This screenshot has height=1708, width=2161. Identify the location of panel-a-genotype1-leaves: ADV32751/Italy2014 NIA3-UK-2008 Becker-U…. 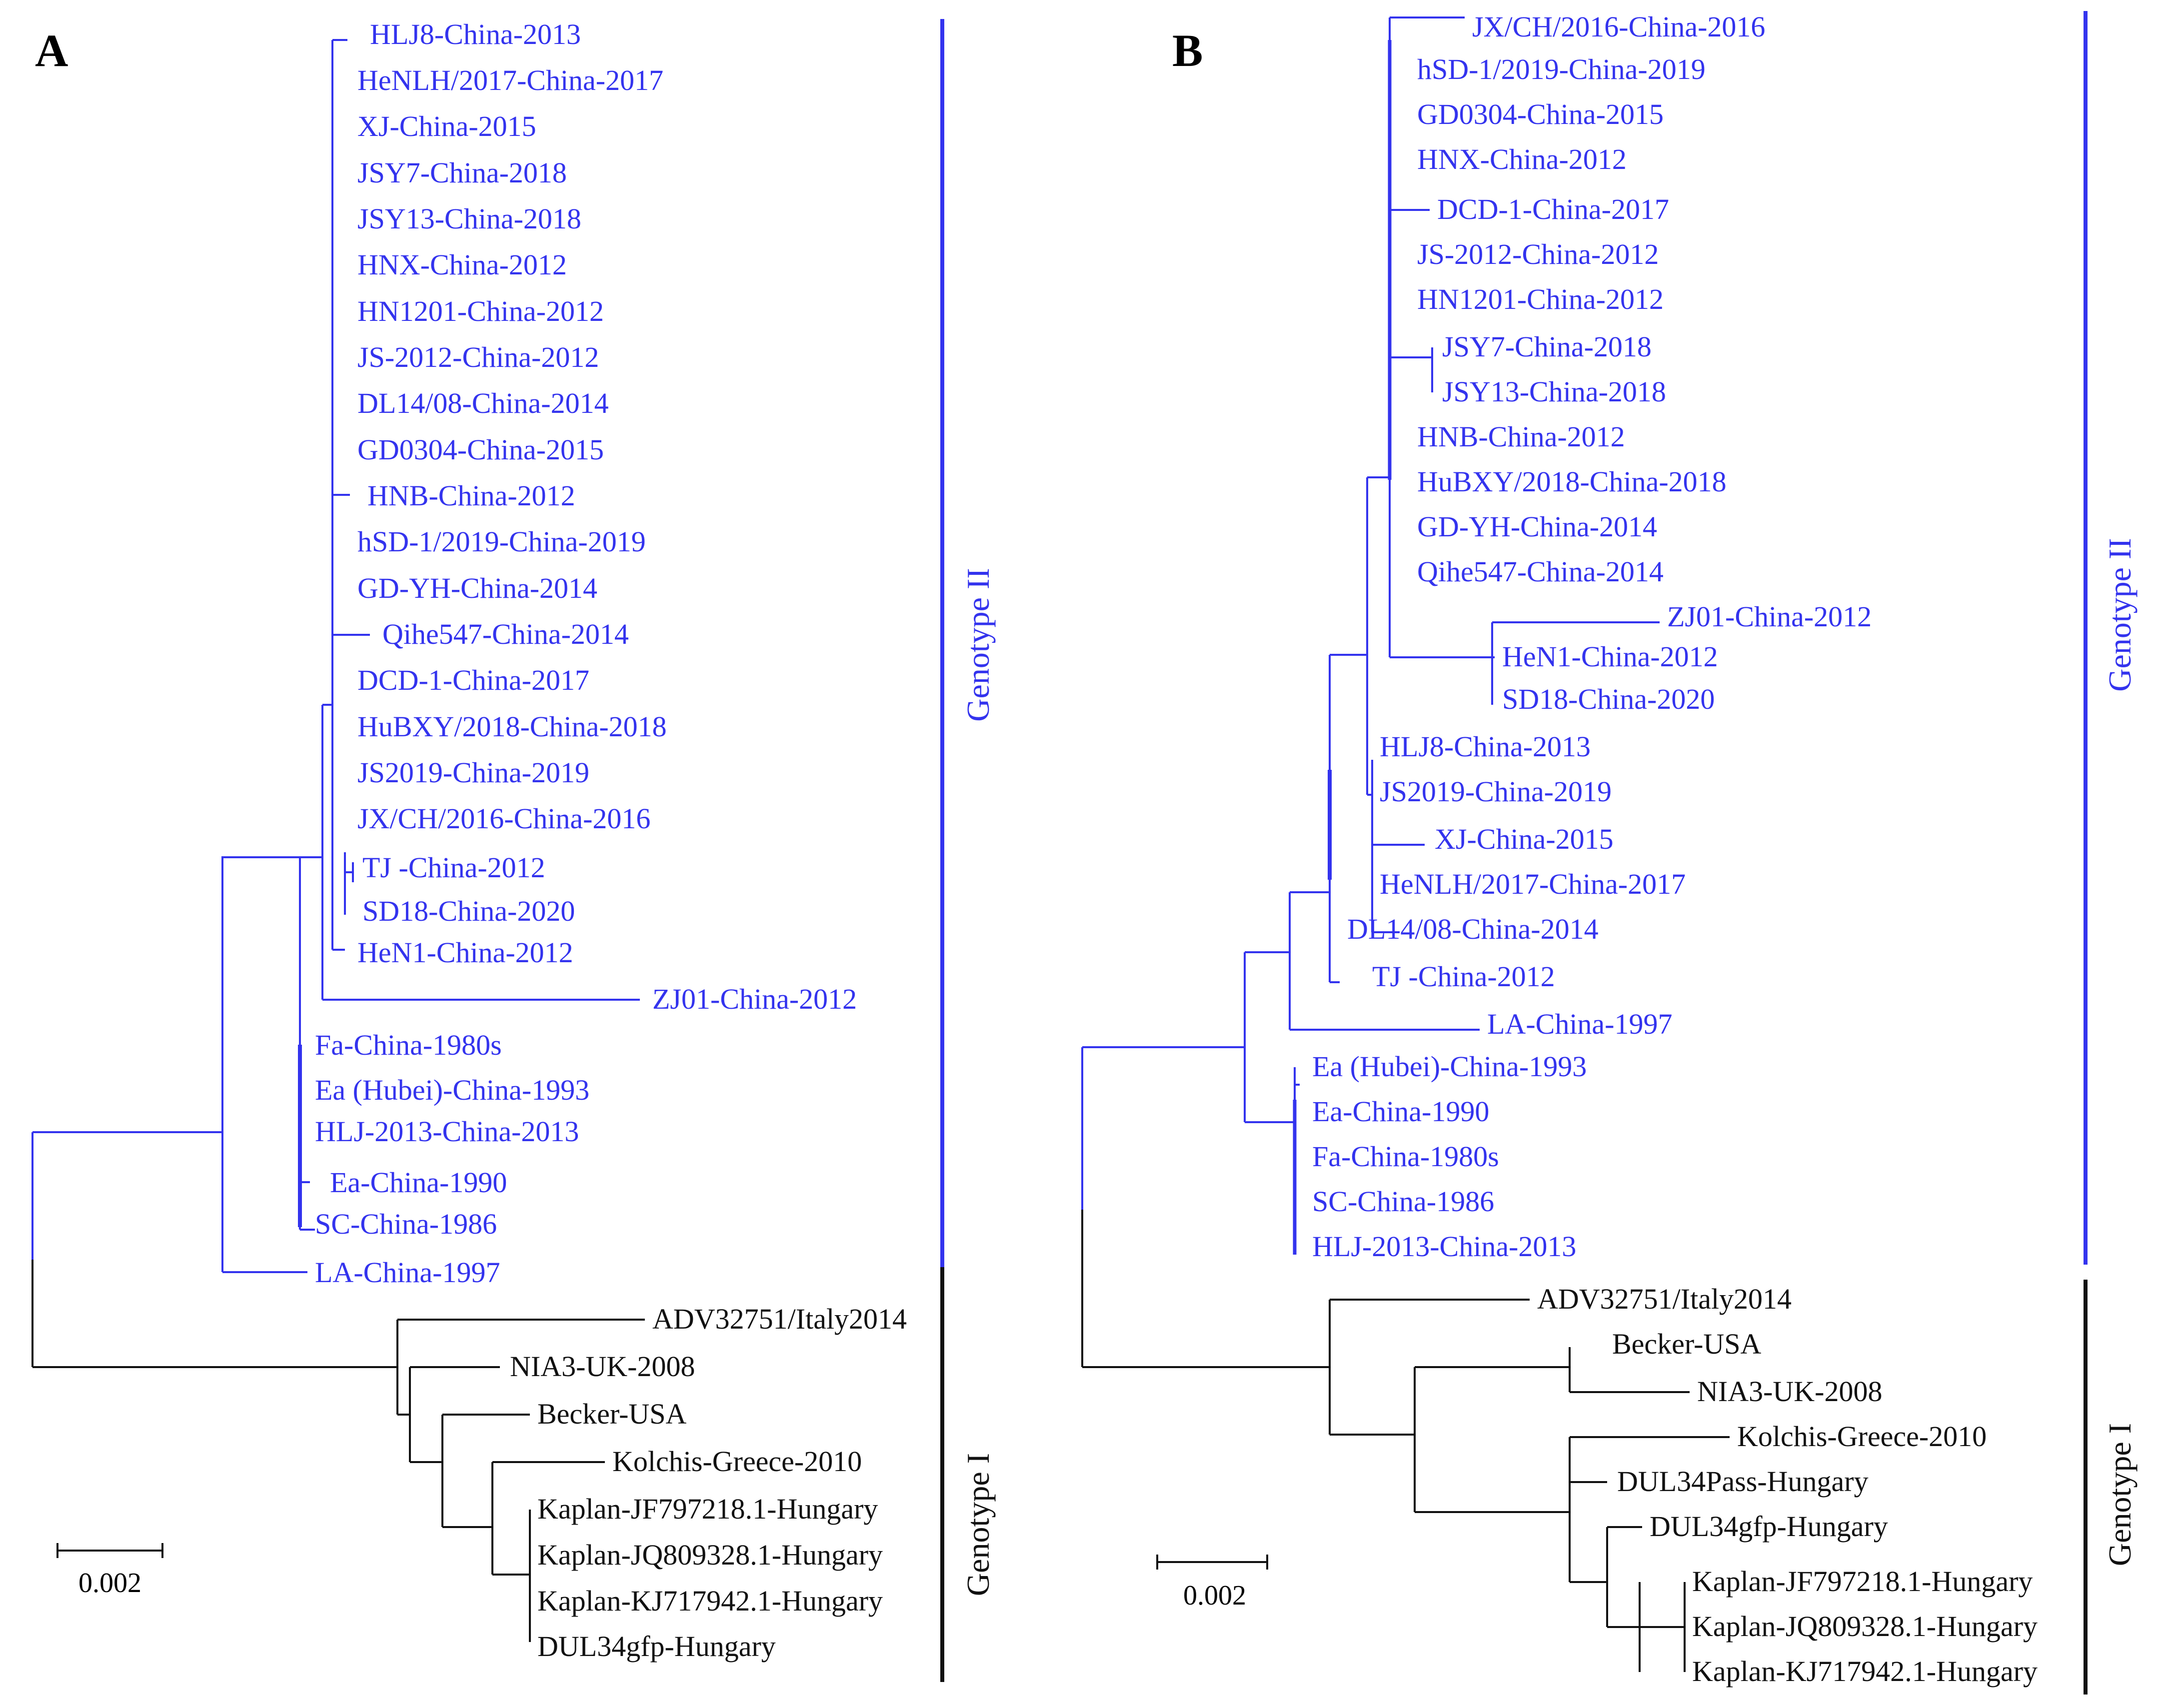
(708, 1483).